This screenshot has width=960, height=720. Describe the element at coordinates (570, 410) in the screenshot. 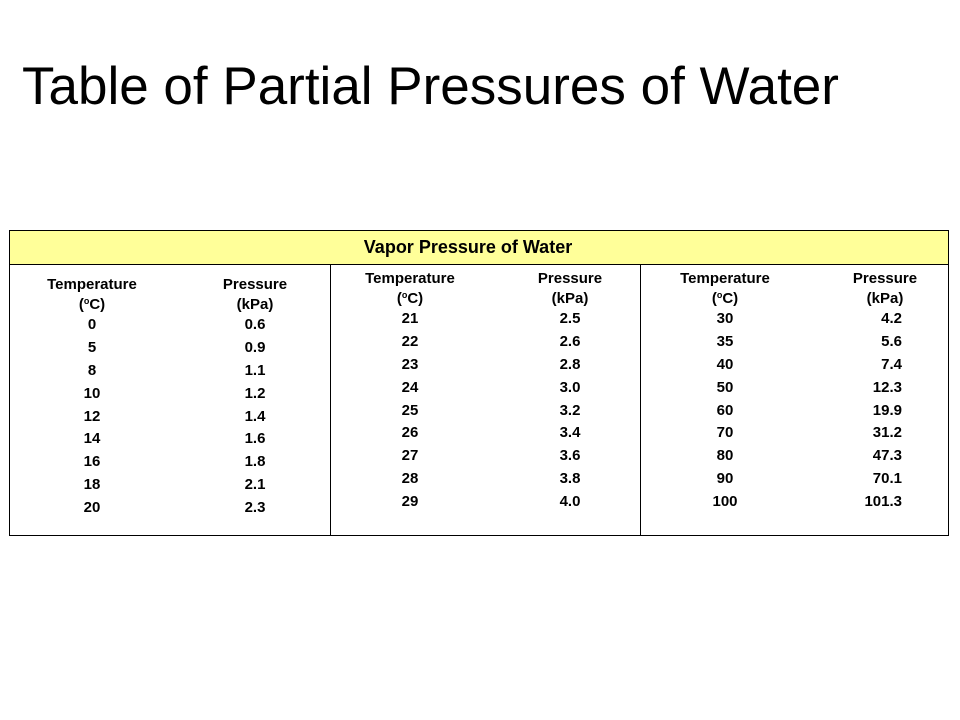

I see `pressure-cell: 3.2` at that location.